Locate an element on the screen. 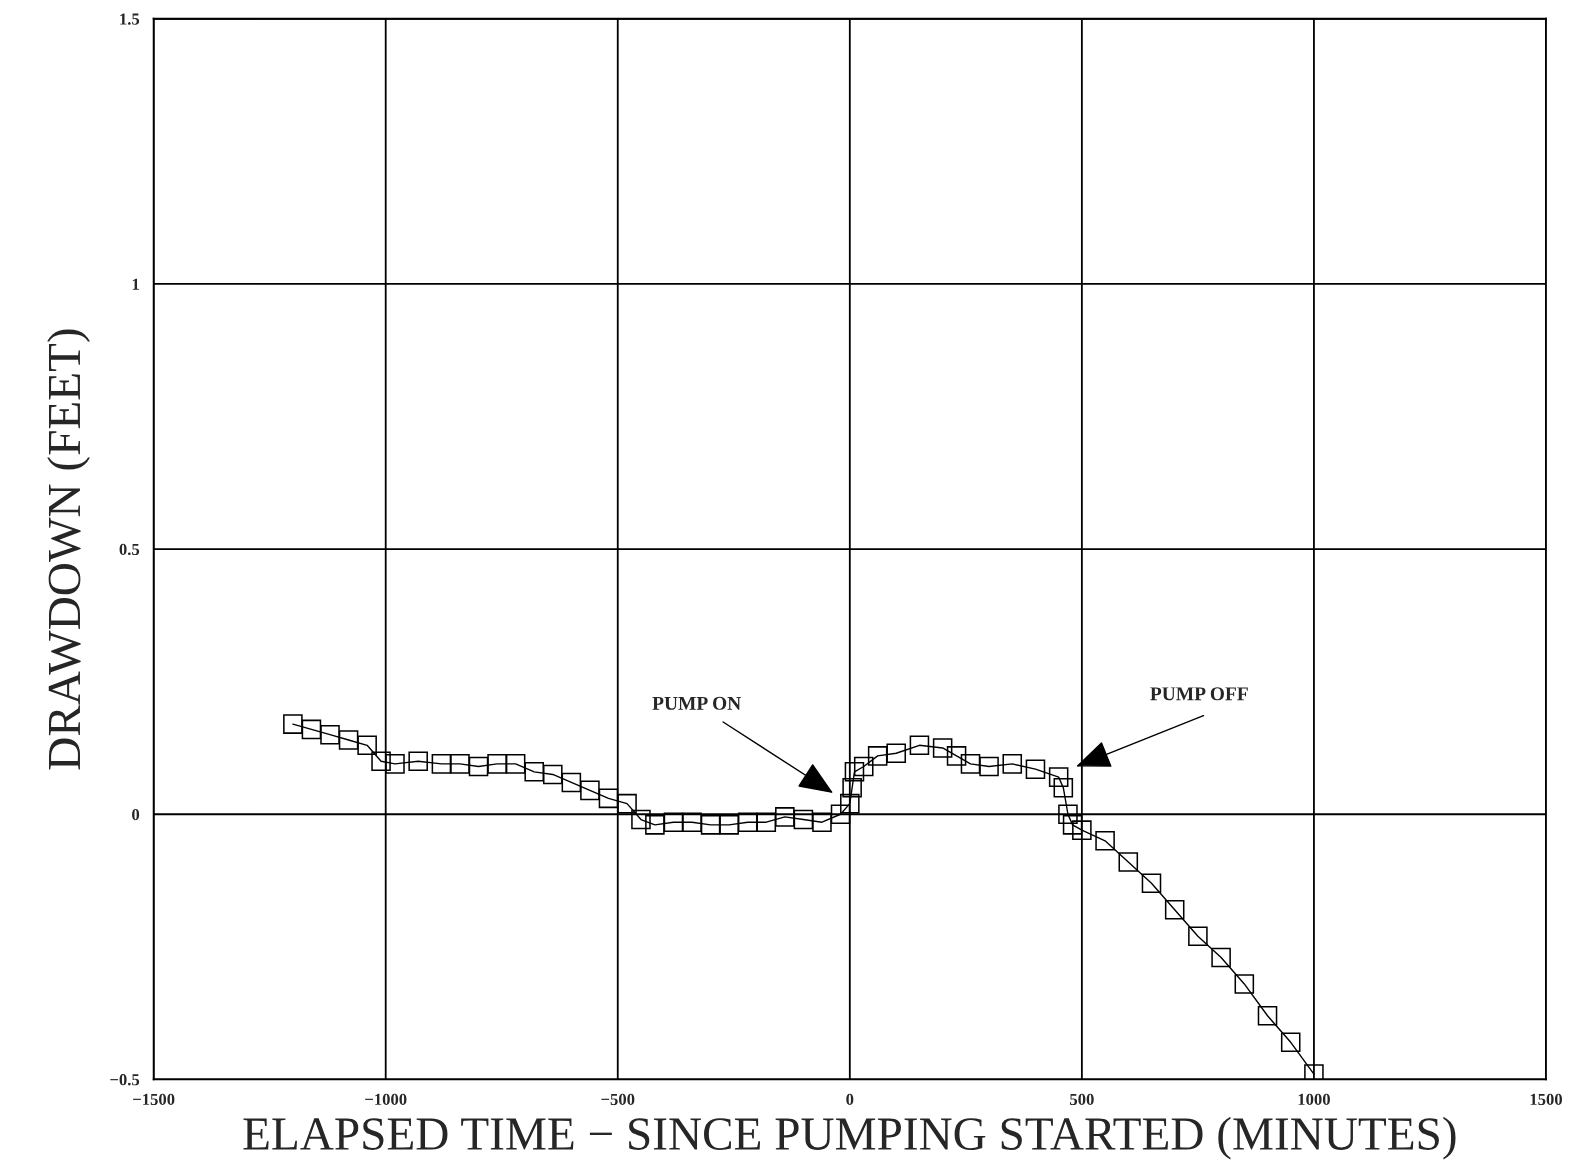  y-tick-label: −0.5 is located at coordinates (125, 1080).